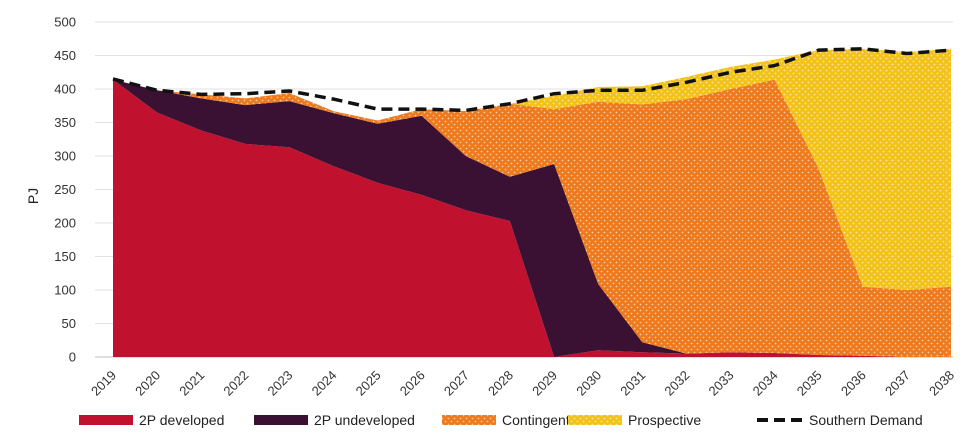 The width and height of the screenshot is (977, 438). What do you see at coordinates (588, 383) in the screenshot?
I see `x-tick-label: 2030` at bounding box center [588, 383].